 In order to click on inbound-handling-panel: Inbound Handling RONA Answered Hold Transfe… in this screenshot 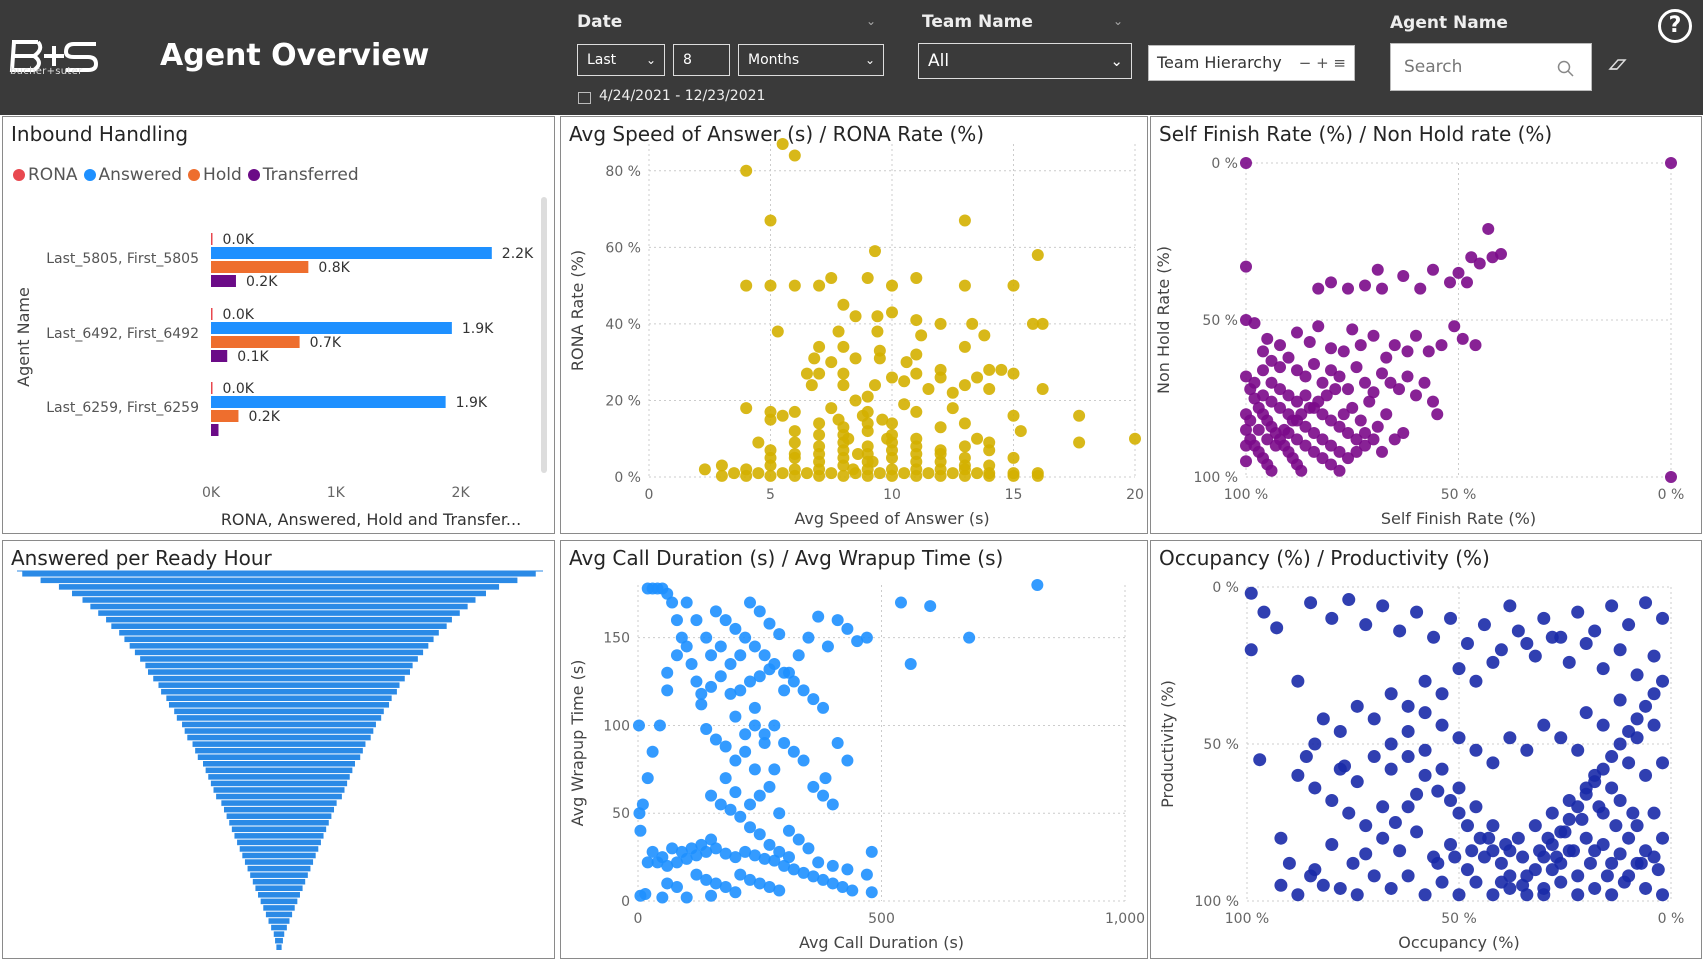, I will do `click(278, 325)`.